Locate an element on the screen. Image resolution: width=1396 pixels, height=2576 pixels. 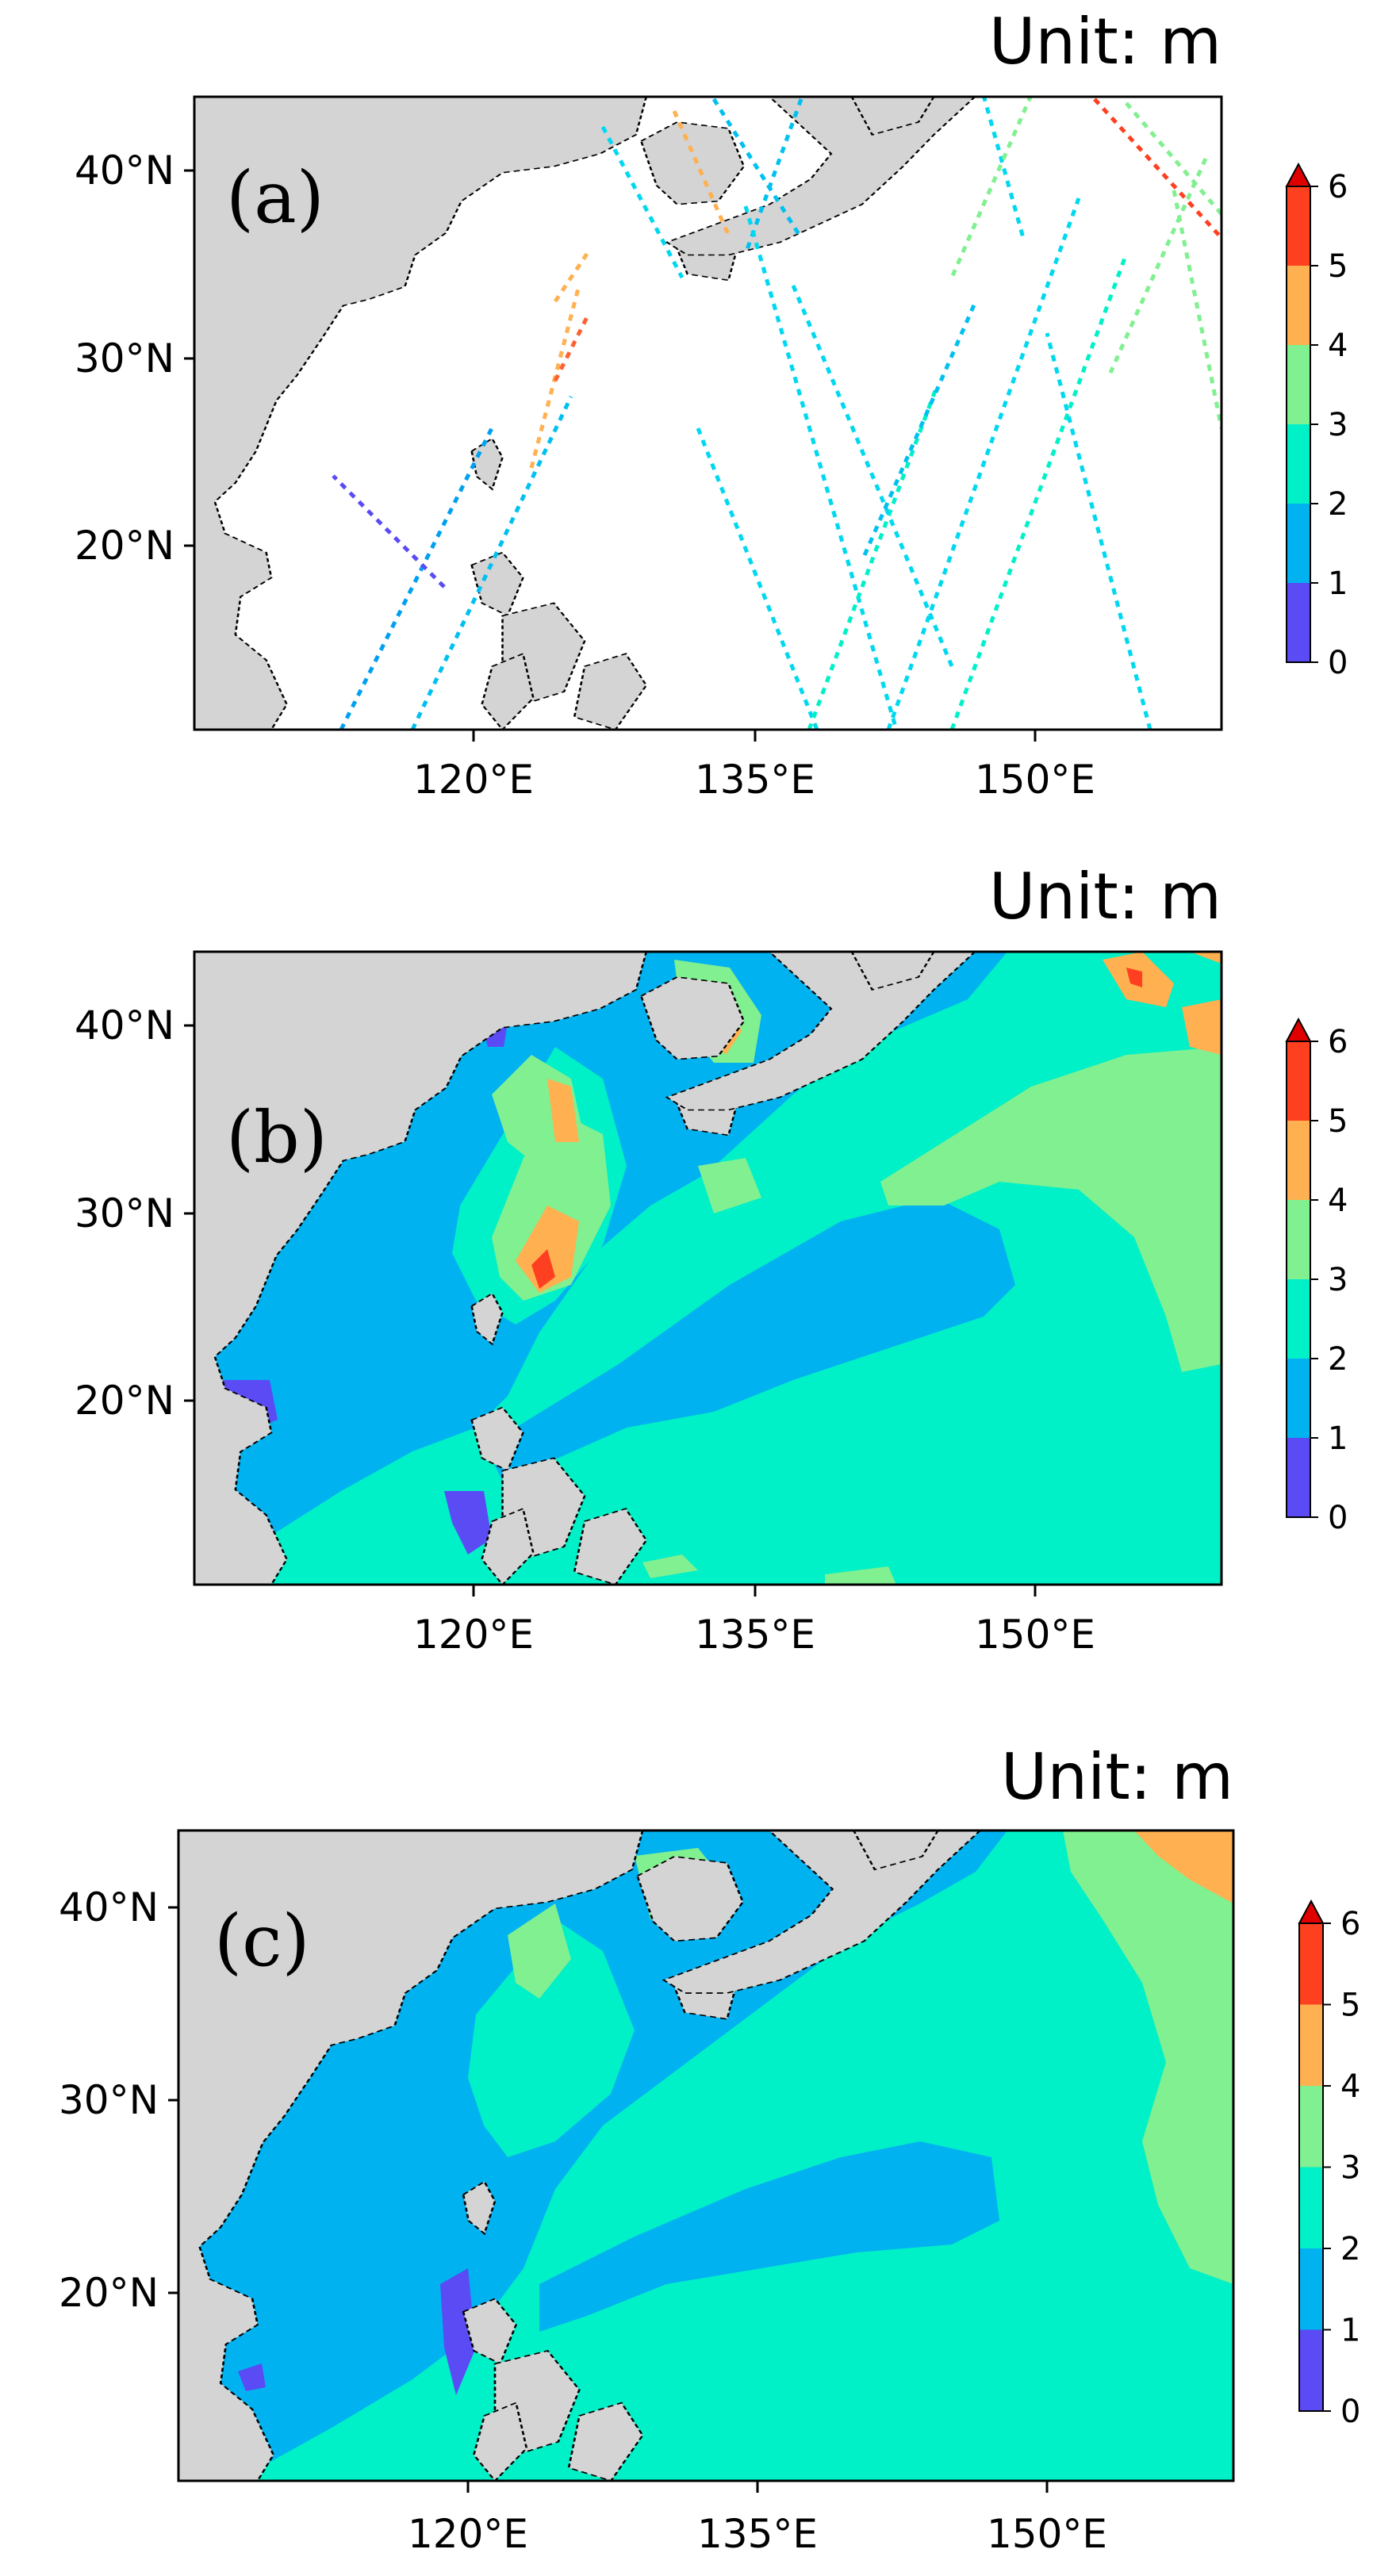
panel-c-colorbar-tick-label: 5 is located at coordinates (1350, 2006).